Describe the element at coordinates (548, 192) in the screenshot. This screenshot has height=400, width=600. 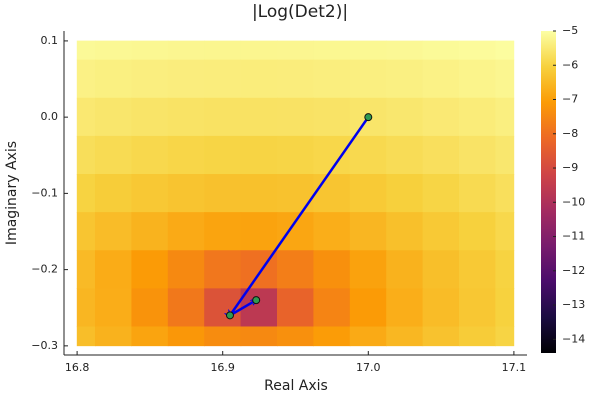
I see `colorbar` at that location.